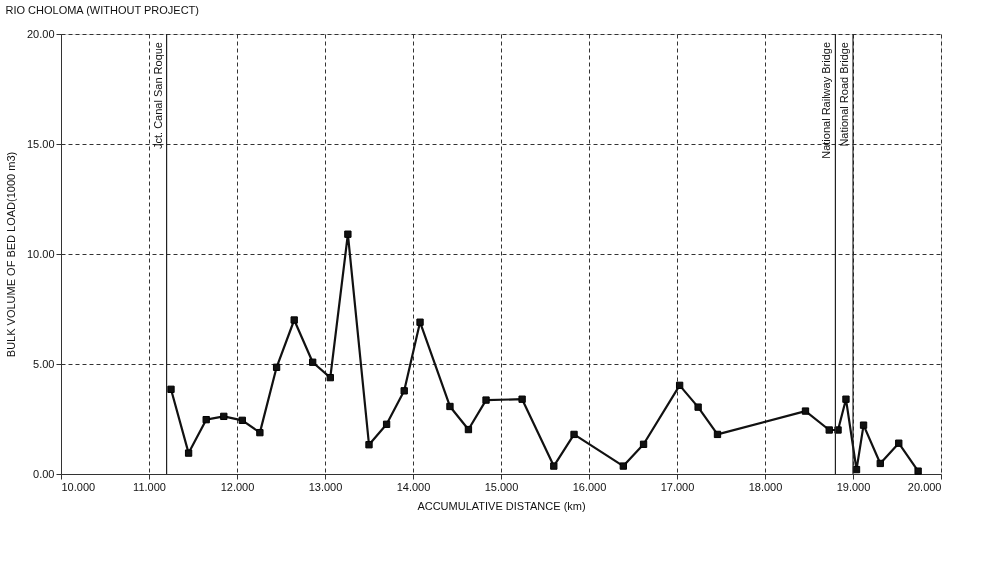 The image size is (1005, 561). What do you see at coordinates (413, 486) in the screenshot?
I see `x-tick-label: 14.000` at bounding box center [413, 486].